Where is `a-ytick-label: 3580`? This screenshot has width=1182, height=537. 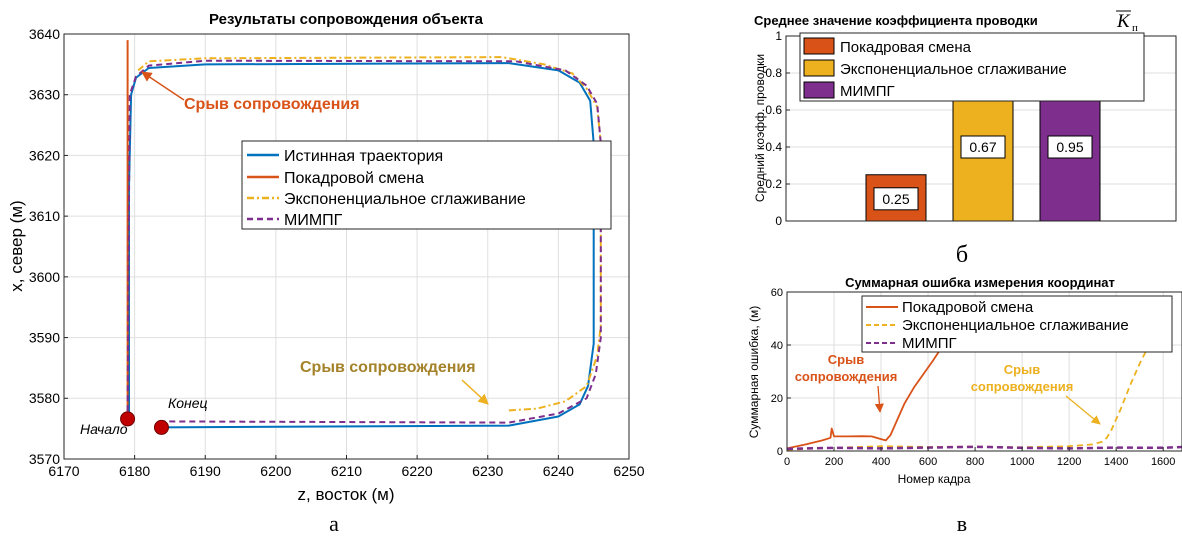 a-ytick-label: 3580 is located at coordinates (44, 398).